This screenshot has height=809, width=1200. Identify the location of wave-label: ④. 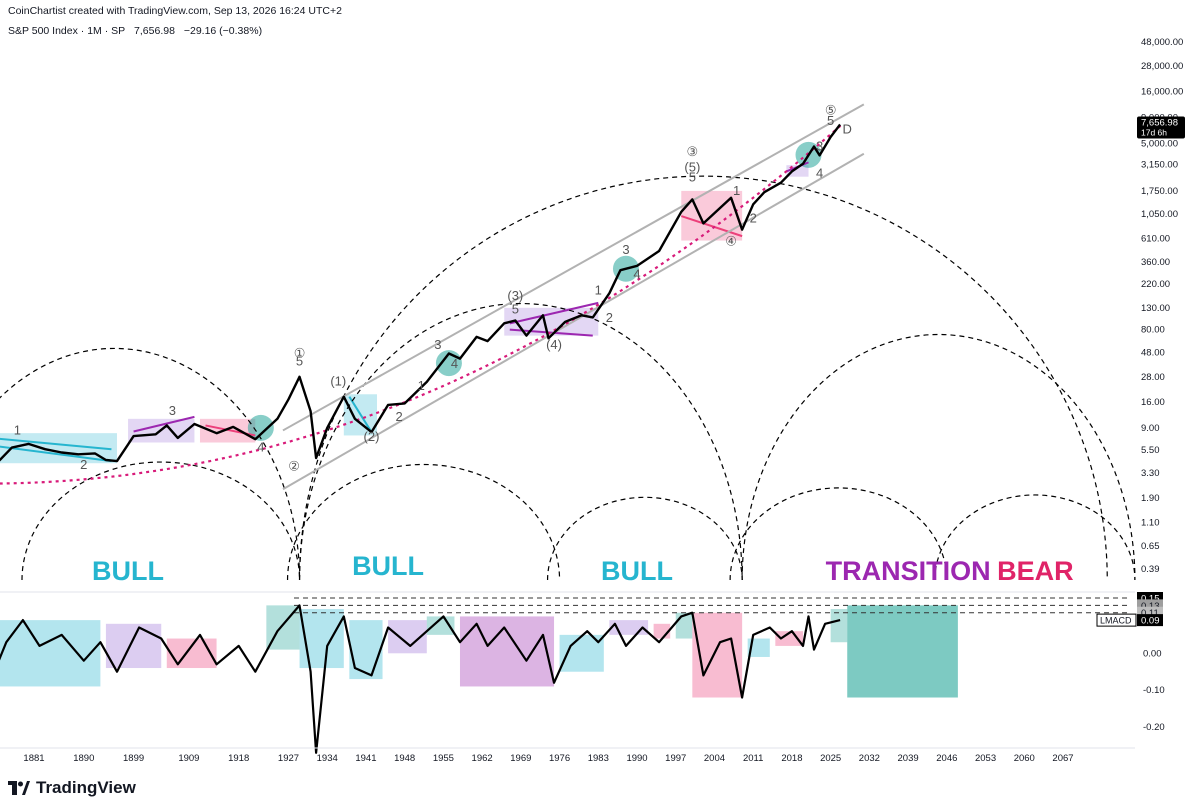
(731, 240).